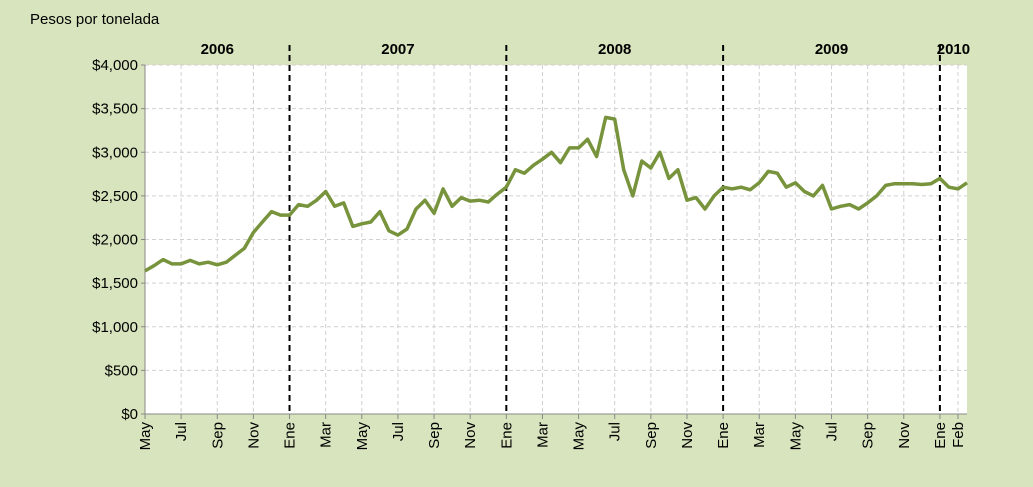  Describe the element at coordinates (397, 49) in the screenshot. I see `year-label: 2007` at that location.